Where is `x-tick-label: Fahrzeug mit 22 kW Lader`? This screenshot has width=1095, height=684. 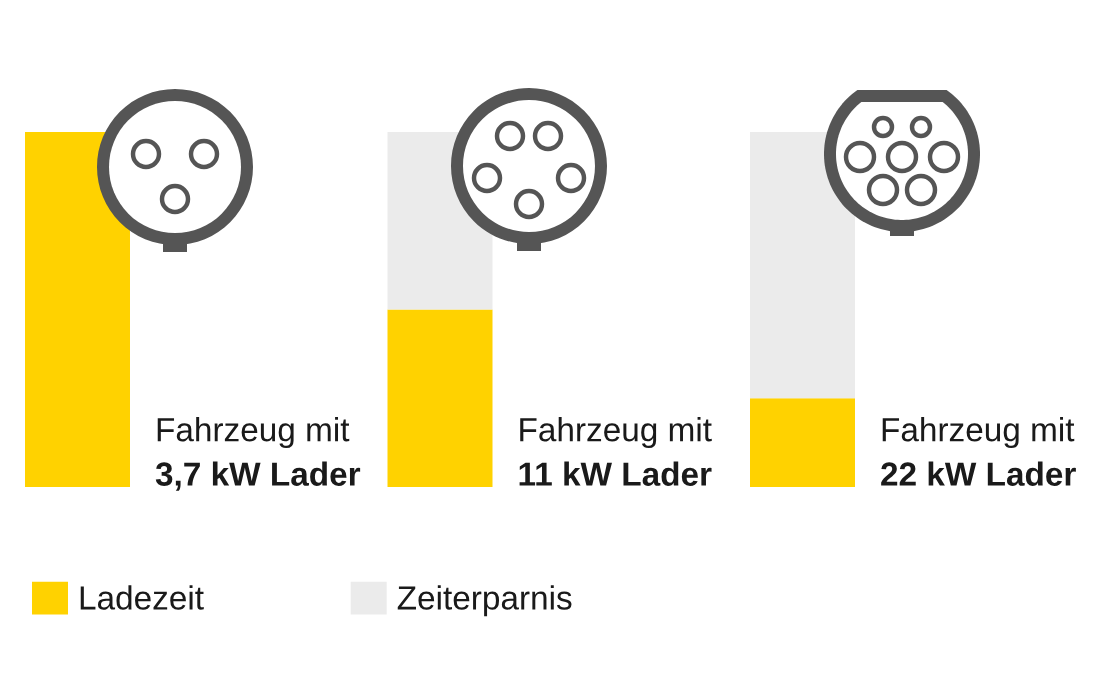 x-tick-label: Fahrzeug mit 22 kW Lader is located at coordinates (978, 451).